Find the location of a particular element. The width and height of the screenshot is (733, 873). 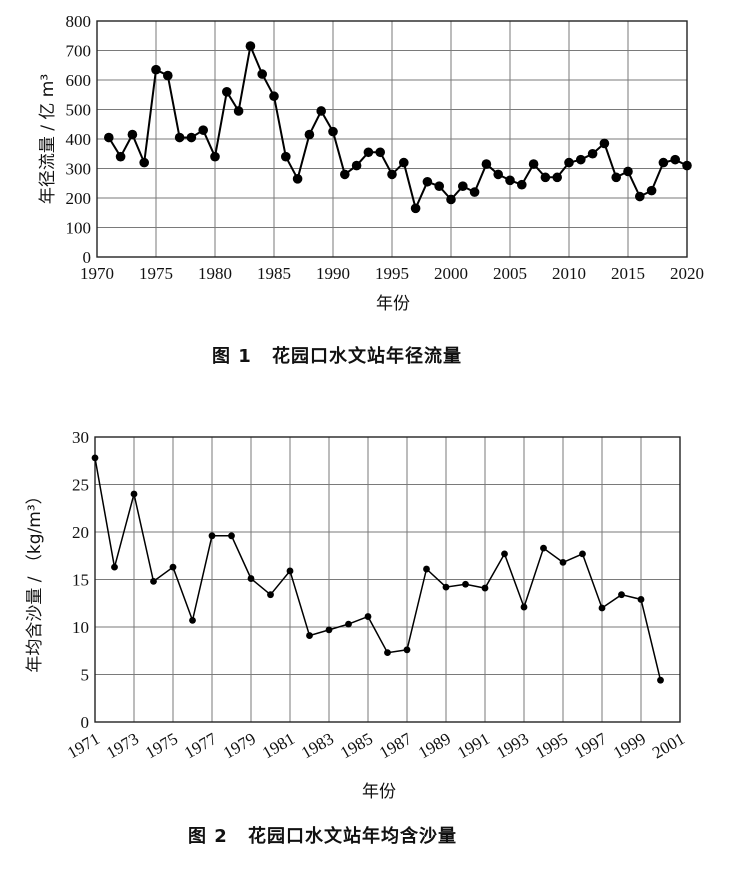

x-tick-label: 1995 is located at coordinates (392, 273).